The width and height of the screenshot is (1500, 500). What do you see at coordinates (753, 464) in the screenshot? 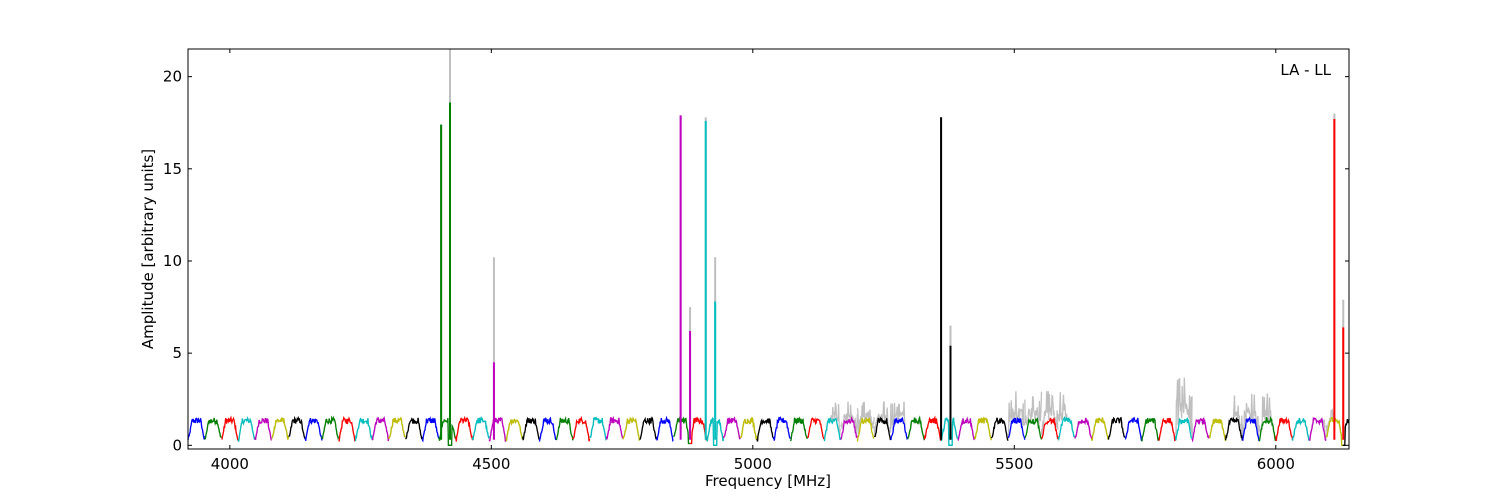
I see `x-tick-label: 5000` at bounding box center [753, 464].